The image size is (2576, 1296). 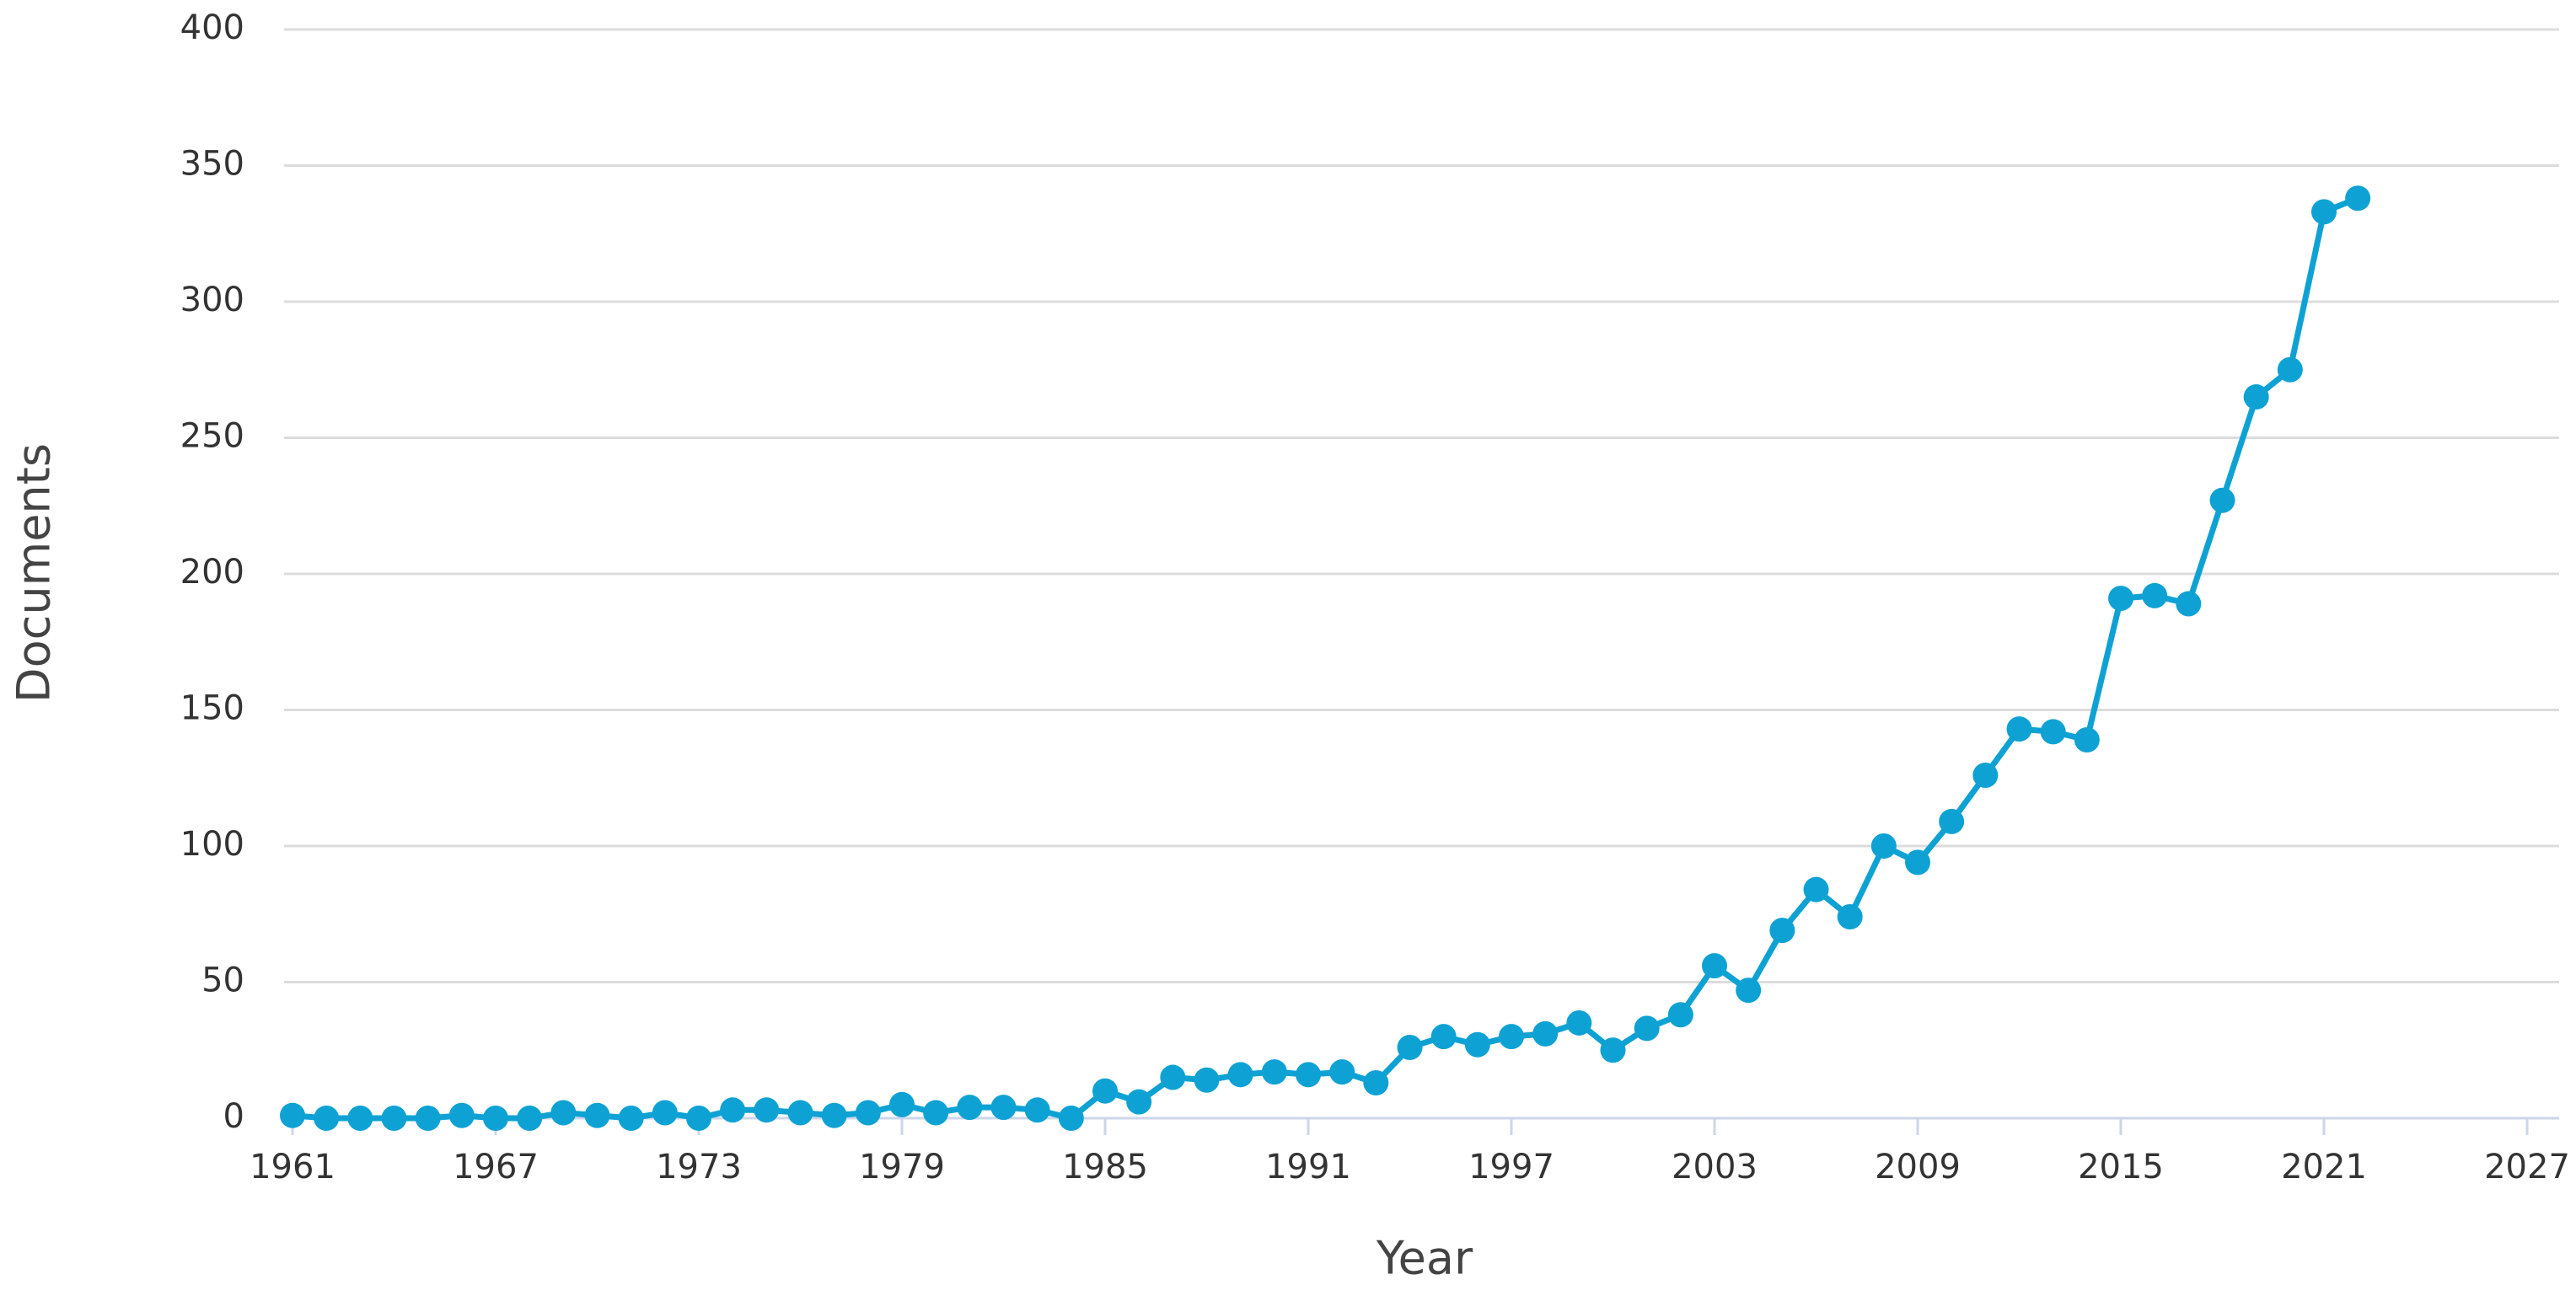 What do you see at coordinates (1511, 1167) in the screenshot?
I see `x-tick-label: 1997` at bounding box center [1511, 1167].